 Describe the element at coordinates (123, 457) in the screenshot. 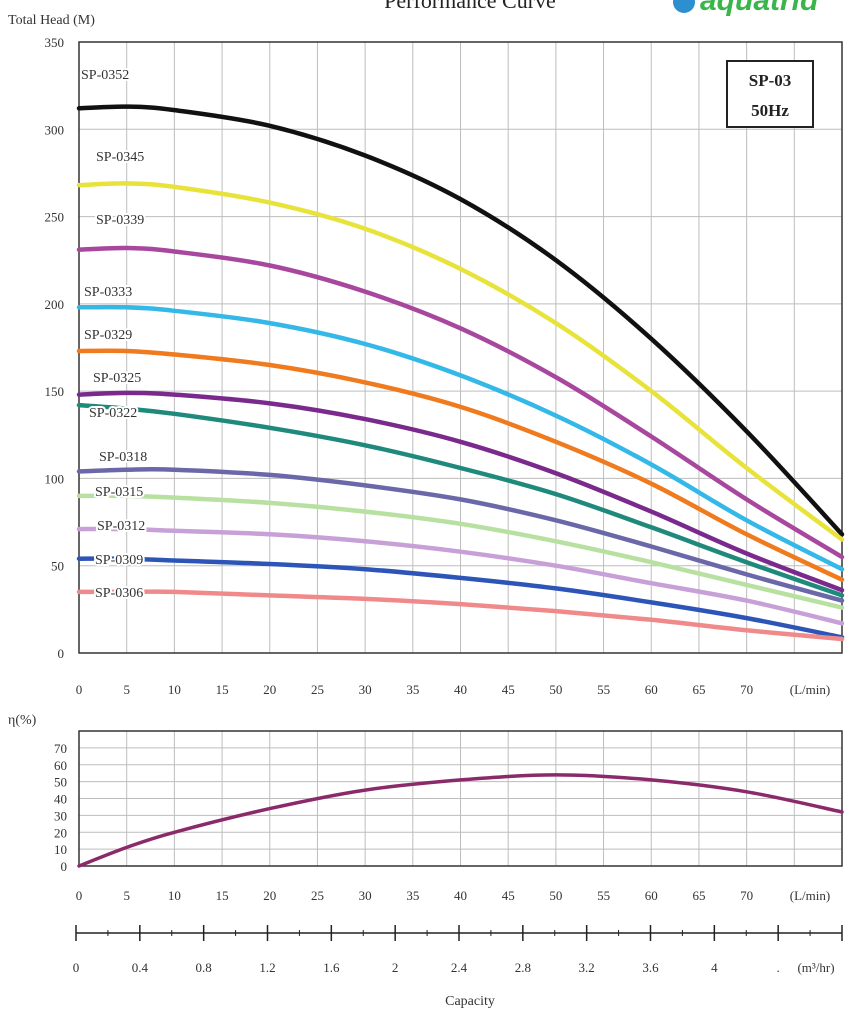

I see `head-curve-label: SP-0318` at that location.